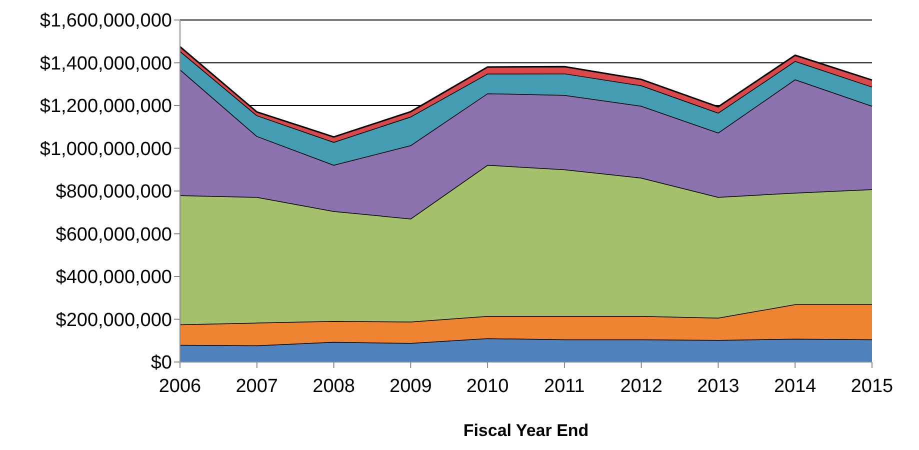 The image size is (919, 450). I want to click on y-tick-label: $600,000,000, so click(114, 235).